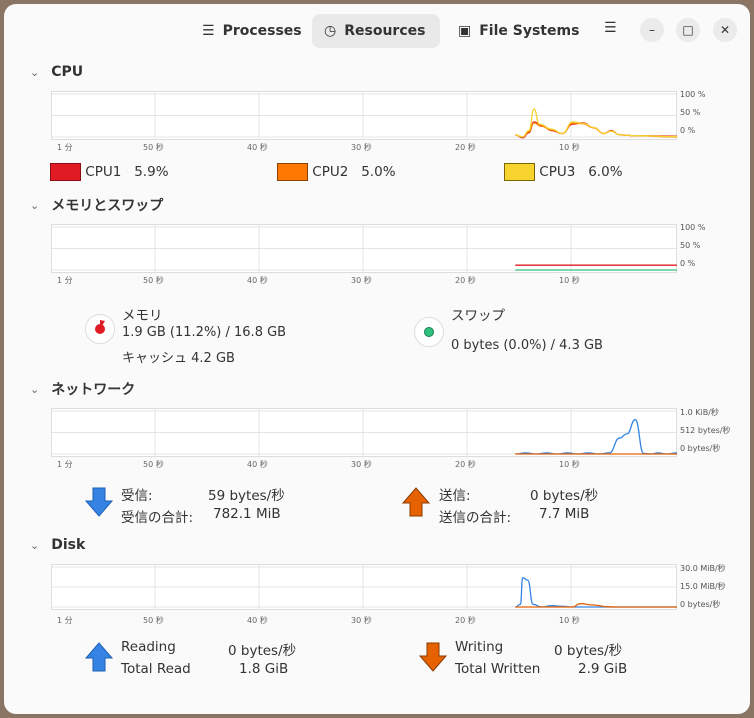  I want to click on received-label: 受信:, so click(137, 496).